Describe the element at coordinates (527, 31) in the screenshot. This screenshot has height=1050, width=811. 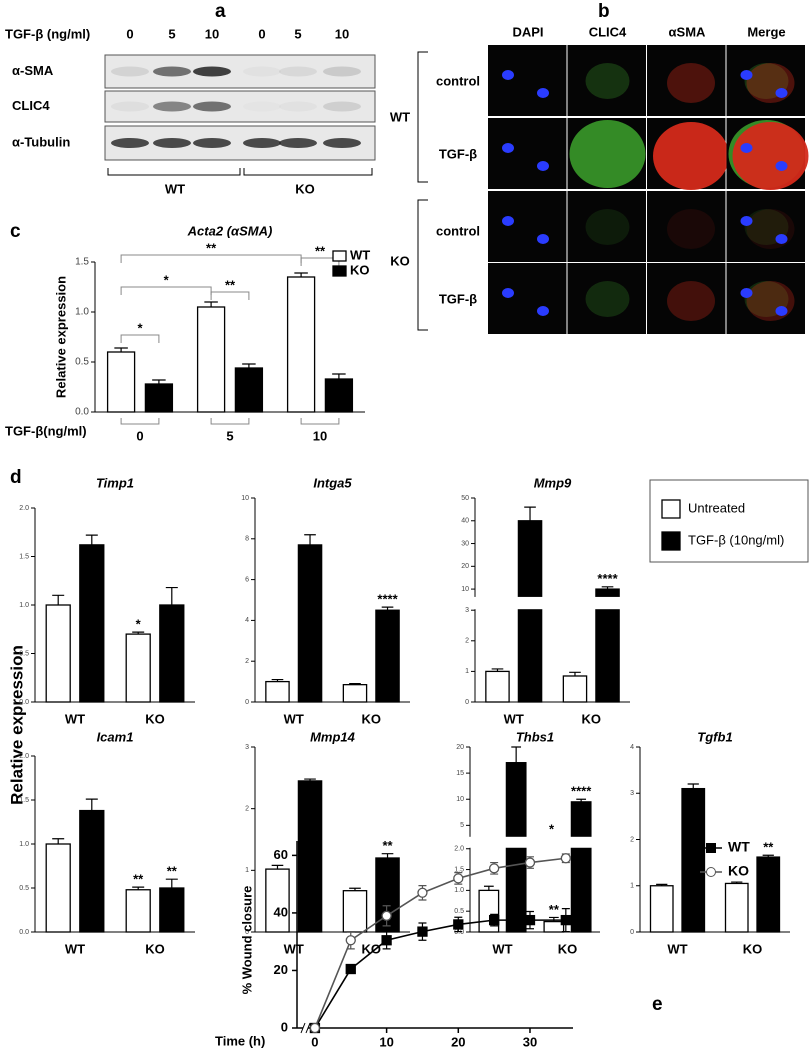
I see `column-header: DAPI` at that location.